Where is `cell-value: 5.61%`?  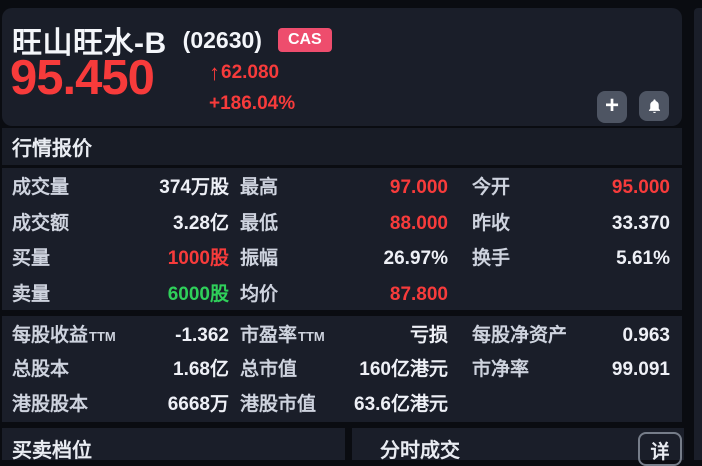
cell-value: 5.61% is located at coordinates (643, 259).